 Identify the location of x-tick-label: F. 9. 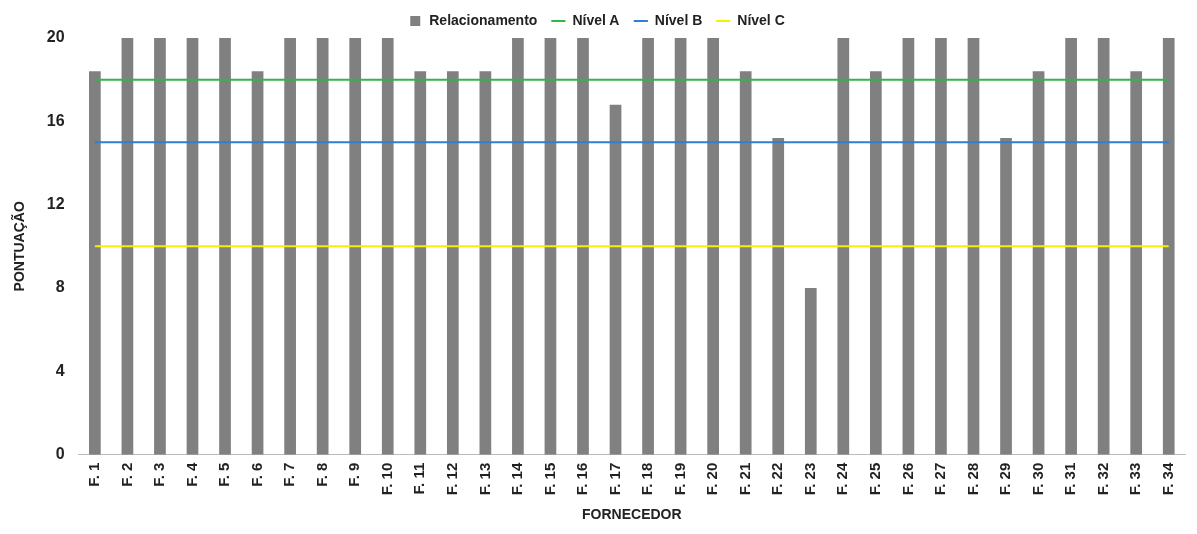
(354, 474).